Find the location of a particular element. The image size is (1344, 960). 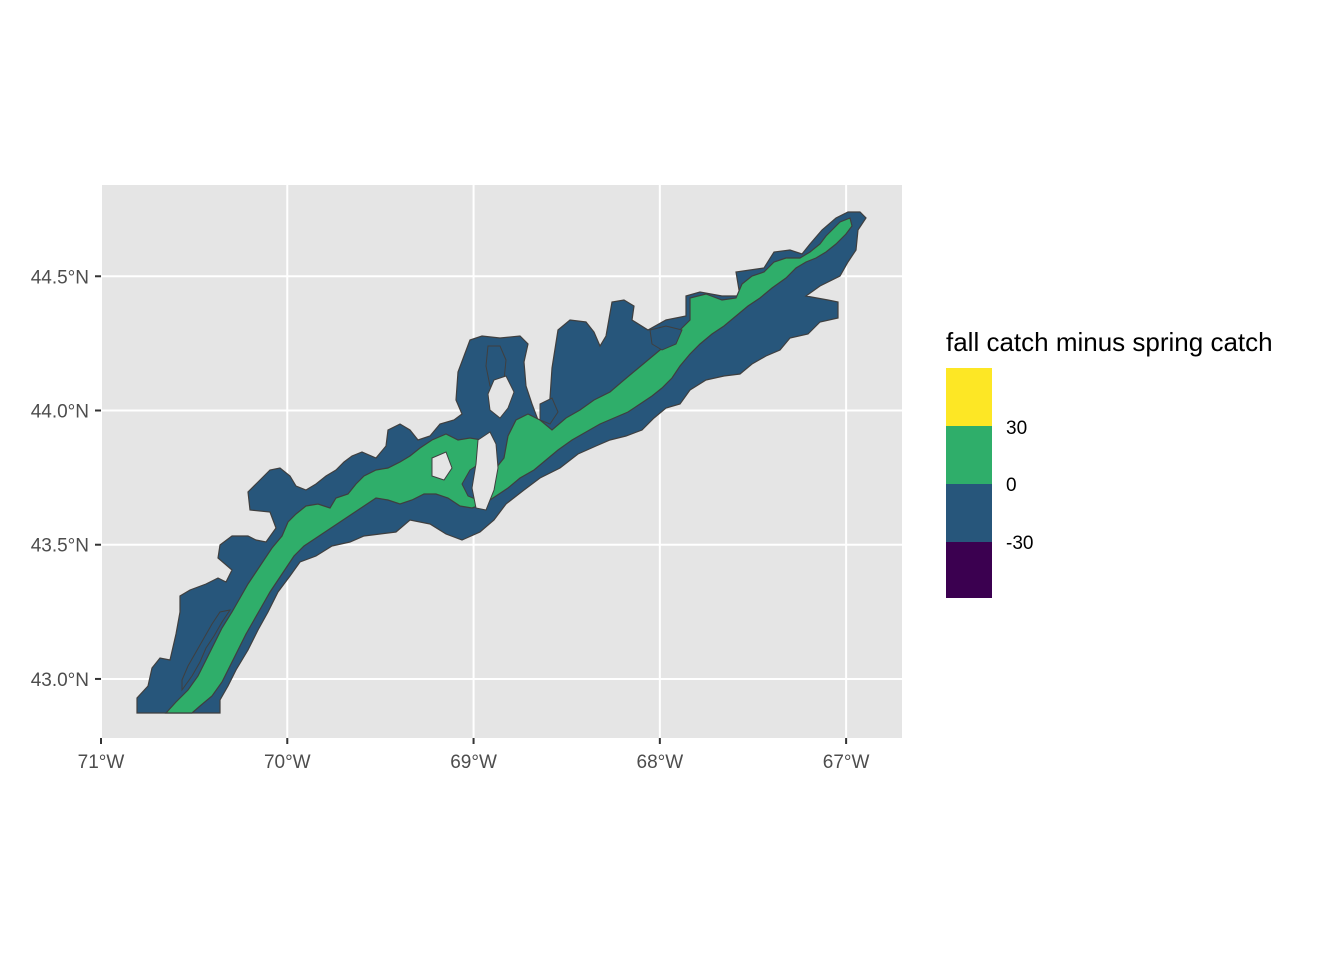

y-tick-label: 44.0°N is located at coordinates (60, 411).